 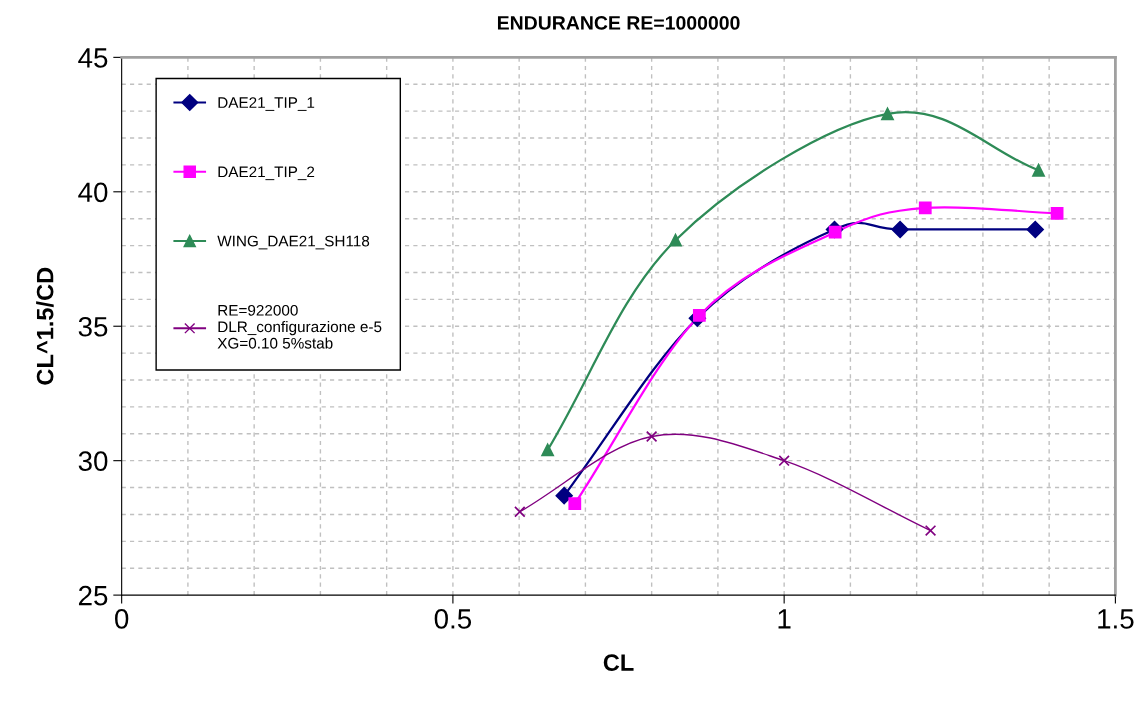 What do you see at coordinates (618, 662) in the screenshot?
I see `x-axis-title: CL` at bounding box center [618, 662].